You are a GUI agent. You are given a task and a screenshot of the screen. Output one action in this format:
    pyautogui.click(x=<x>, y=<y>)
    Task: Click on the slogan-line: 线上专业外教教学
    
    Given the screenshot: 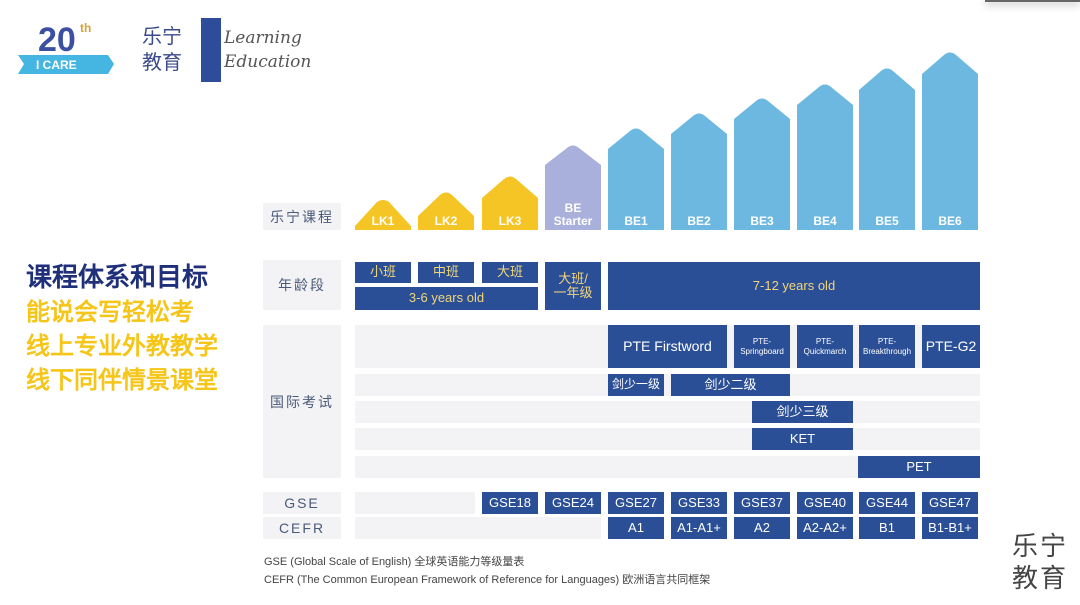 What is the action you would take?
    pyautogui.click(x=122, y=346)
    